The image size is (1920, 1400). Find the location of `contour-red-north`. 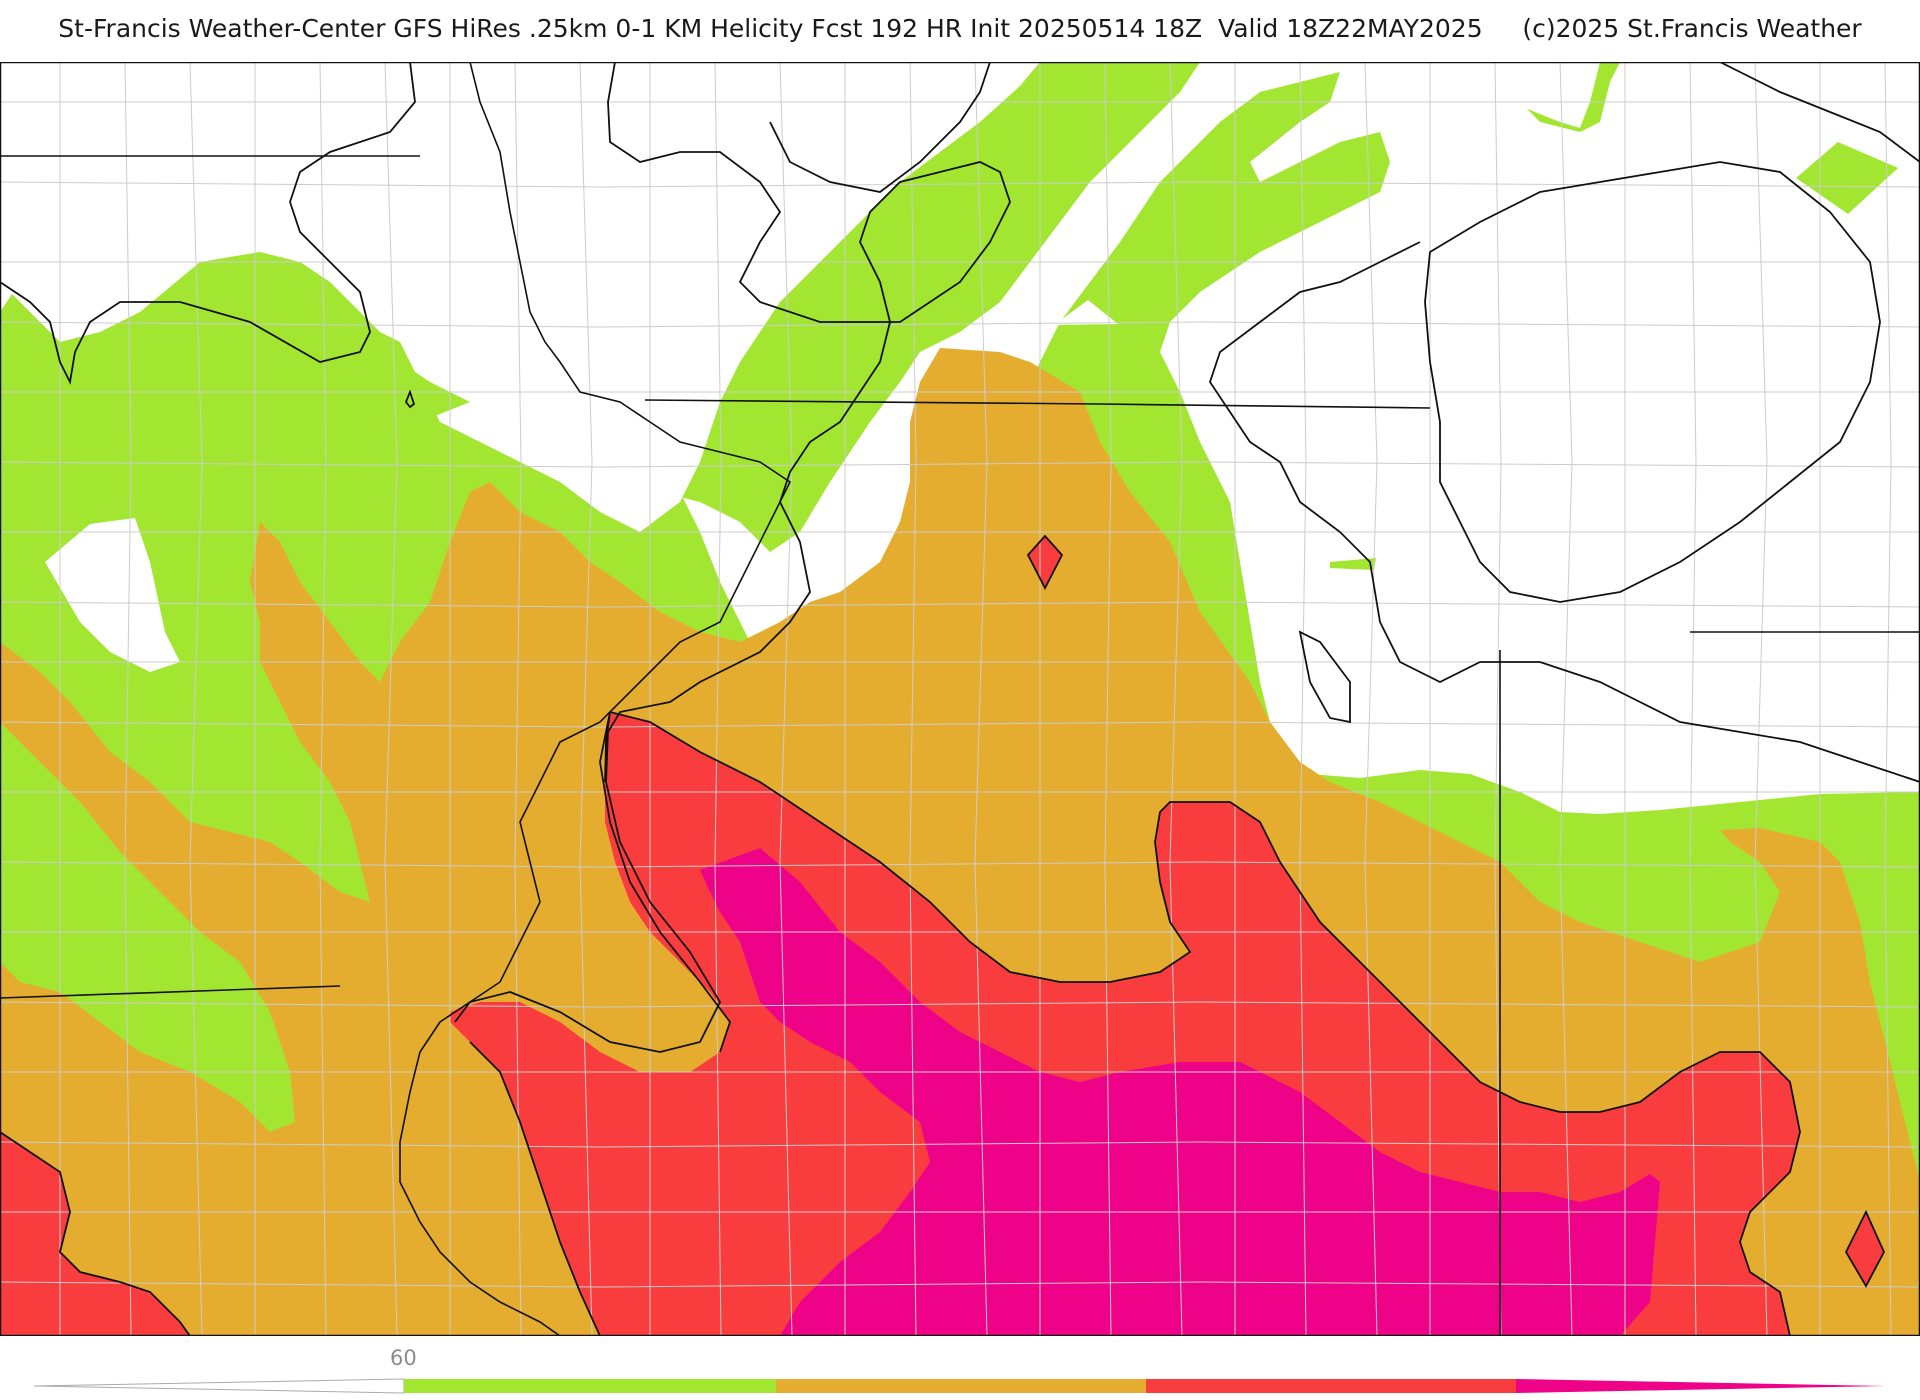

contour-red-north is located at coordinates (1045, 562).